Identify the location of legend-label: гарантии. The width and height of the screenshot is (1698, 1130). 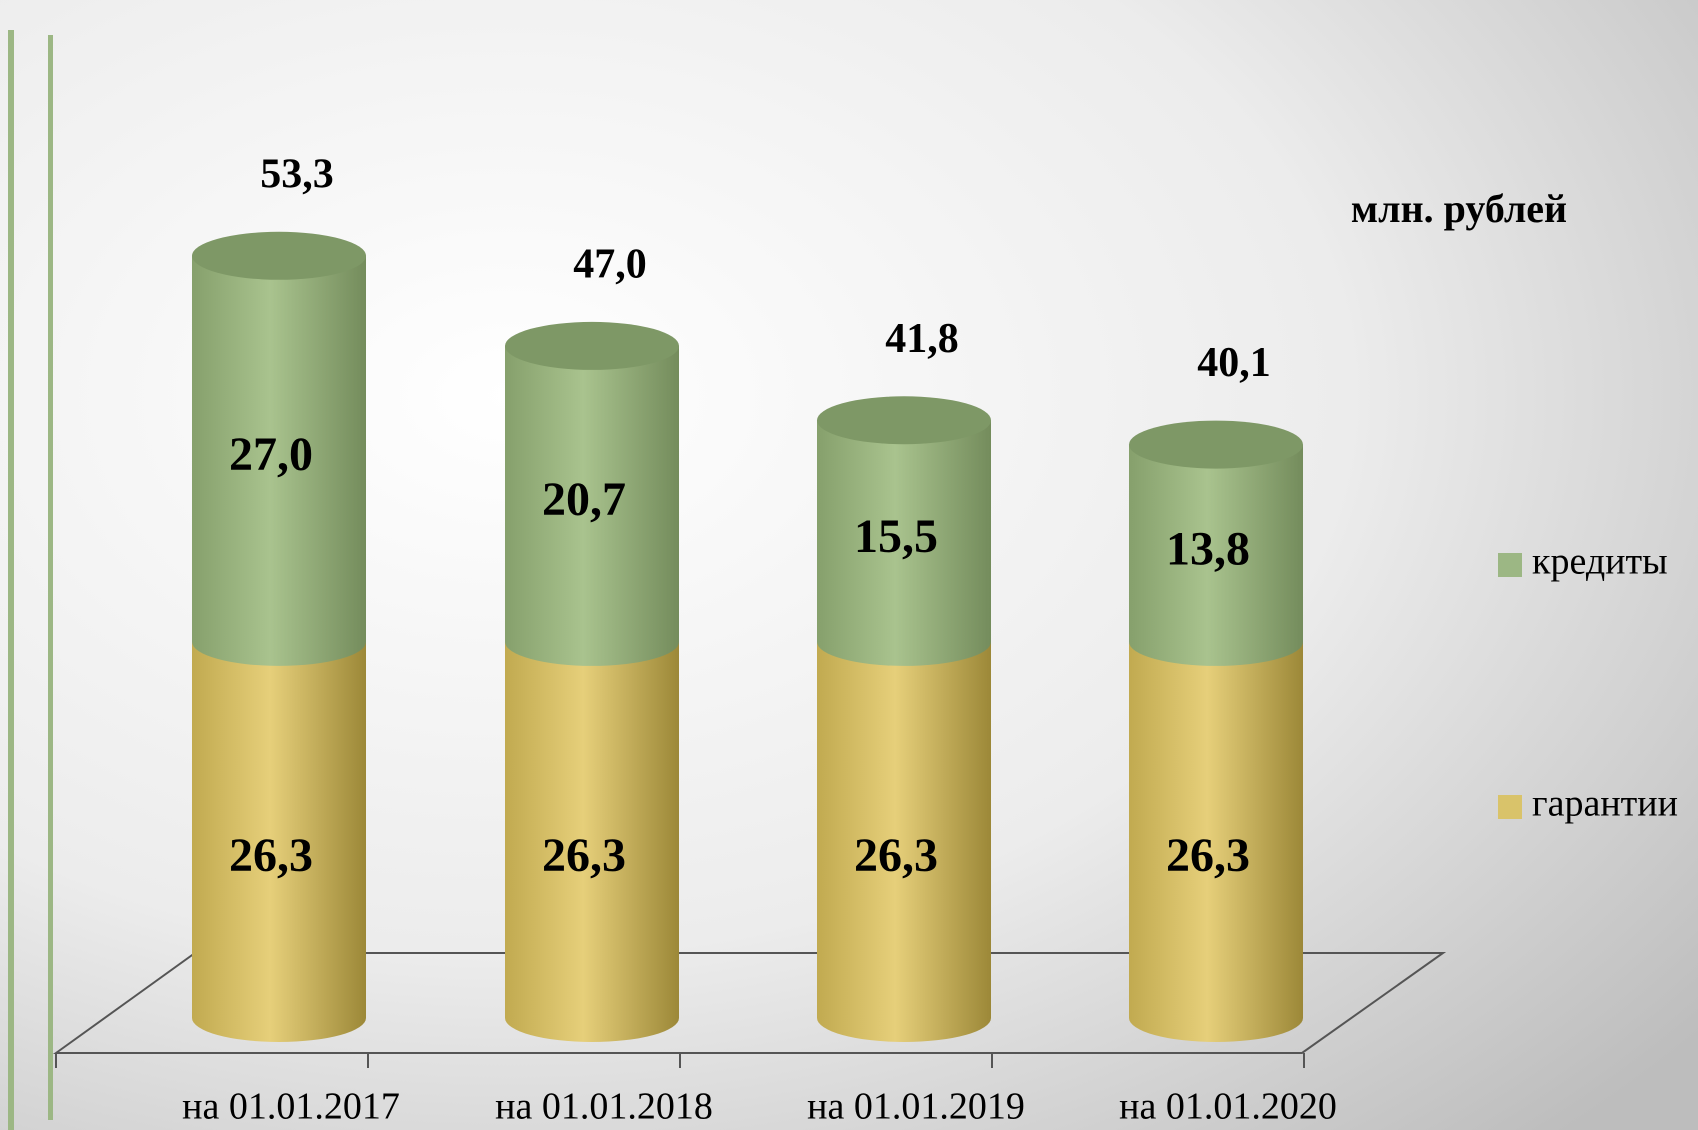
(1605, 804).